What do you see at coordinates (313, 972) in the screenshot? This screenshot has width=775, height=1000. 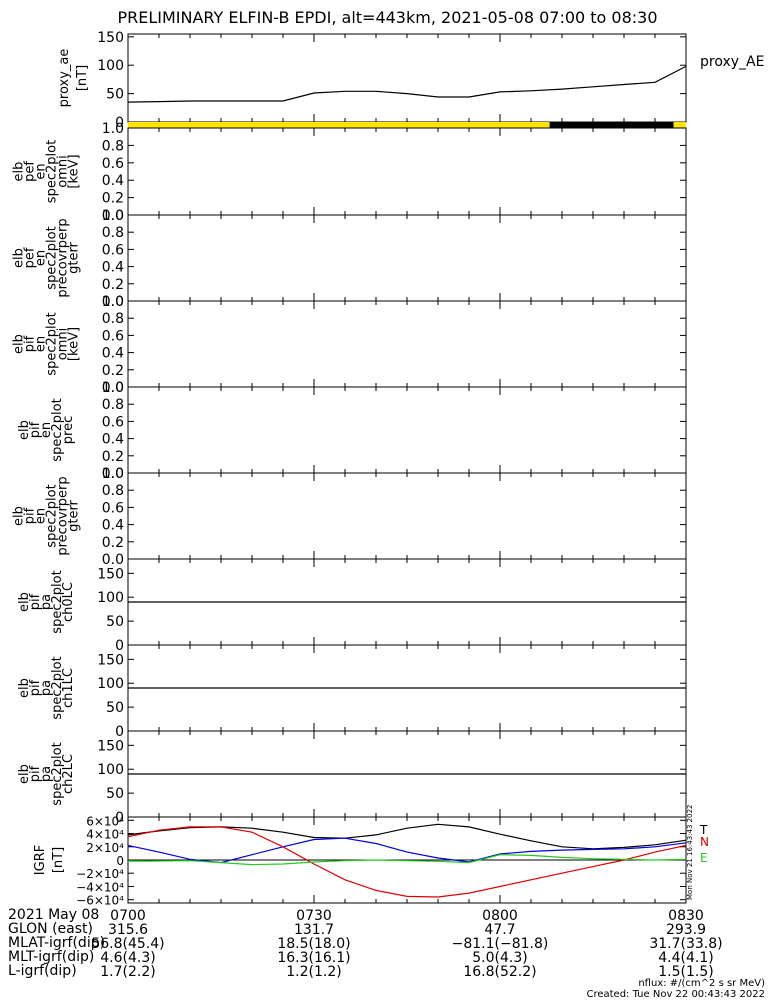 I see `ephem-value: 1.2(1.2)` at bounding box center [313, 972].